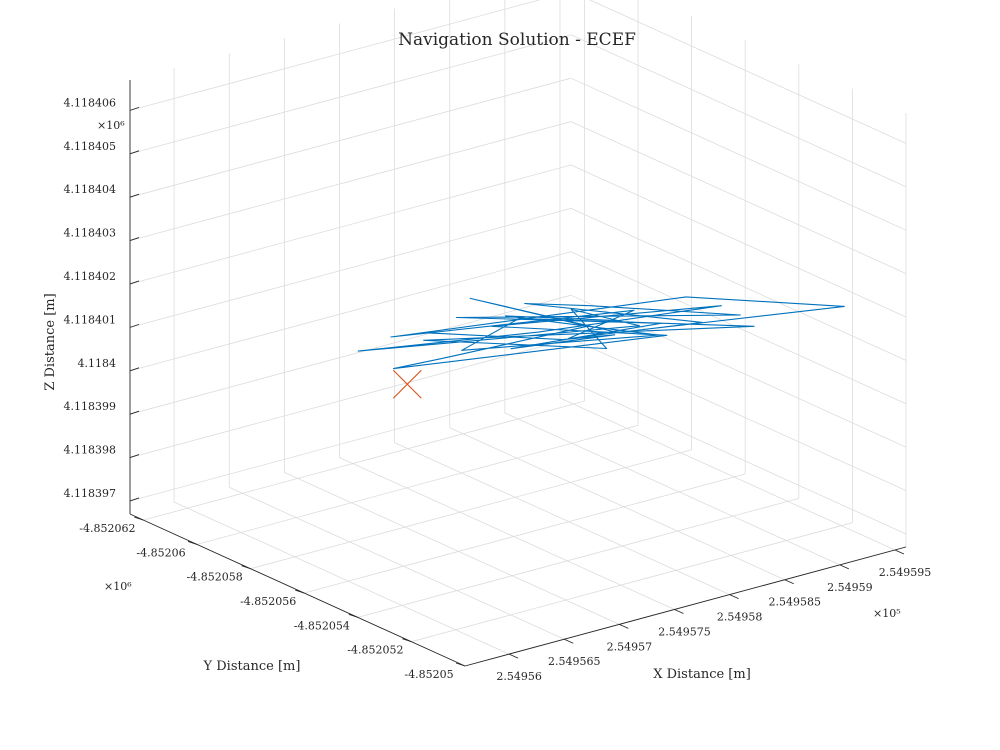 The image size is (1000, 750). What do you see at coordinates (794, 602) in the screenshot?
I see `x-tick-label: 2.549585` at bounding box center [794, 602].